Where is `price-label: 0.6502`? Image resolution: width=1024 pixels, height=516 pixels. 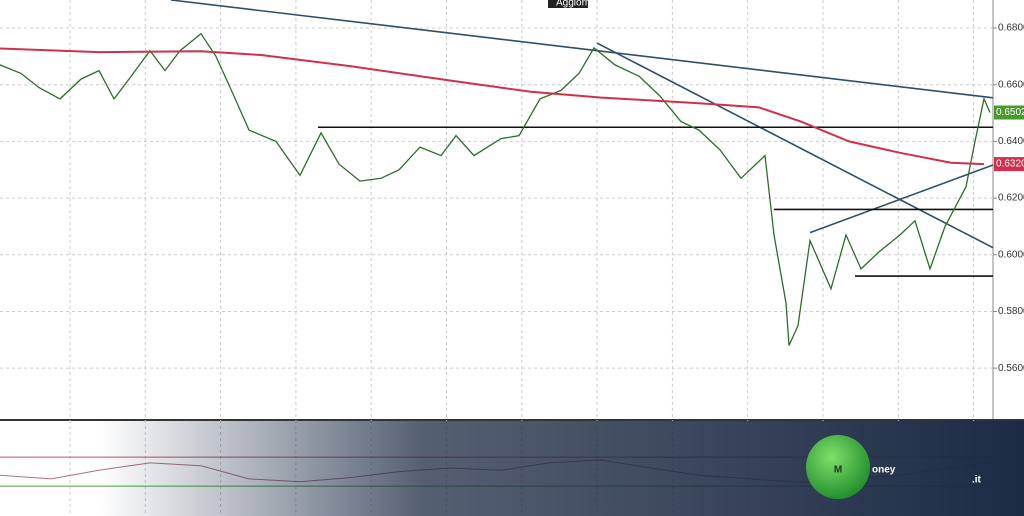
price-label: 0.6502 is located at coordinates (1010, 112).